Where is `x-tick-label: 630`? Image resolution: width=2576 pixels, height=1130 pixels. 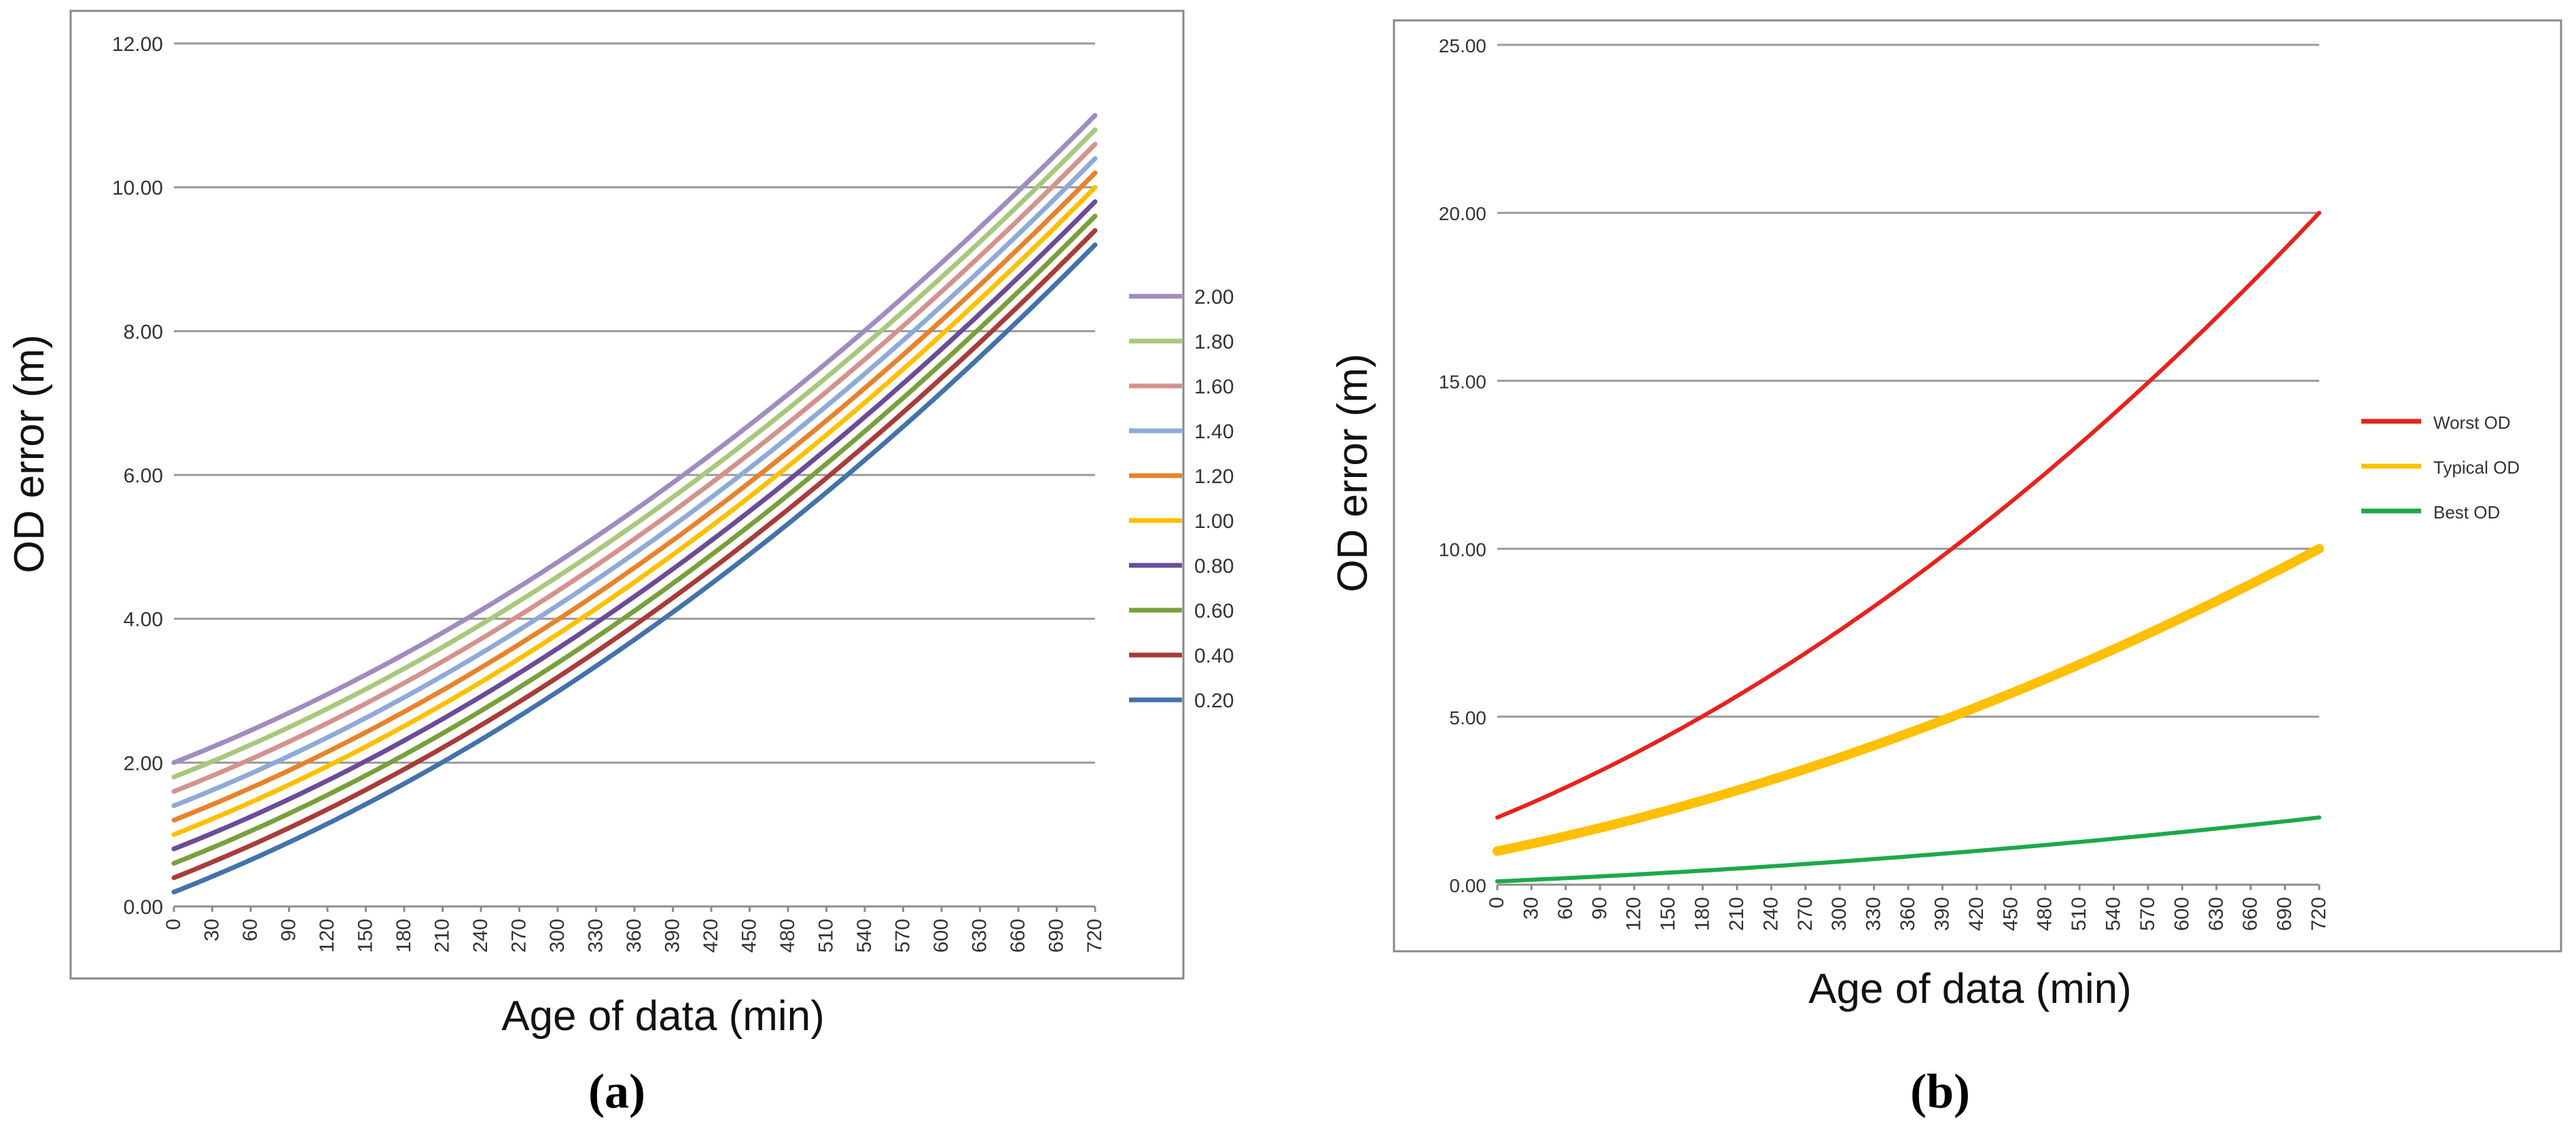 x-tick-label: 630 is located at coordinates (2216, 914).